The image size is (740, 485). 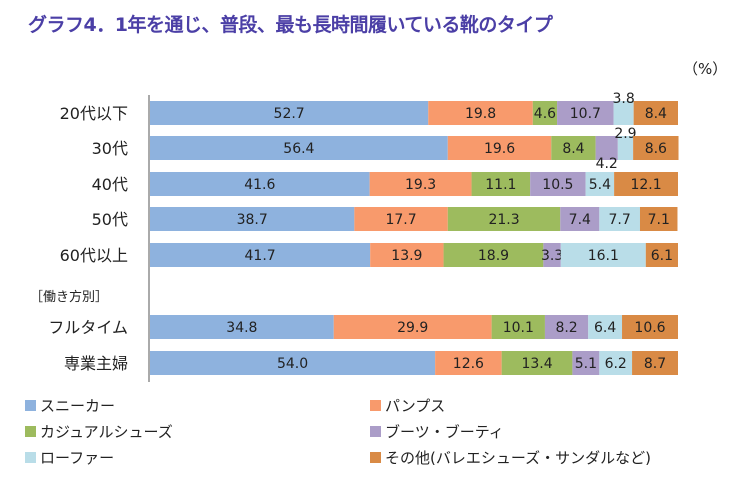 I want to click on unit-label: （%）, so click(x=705, y=69).